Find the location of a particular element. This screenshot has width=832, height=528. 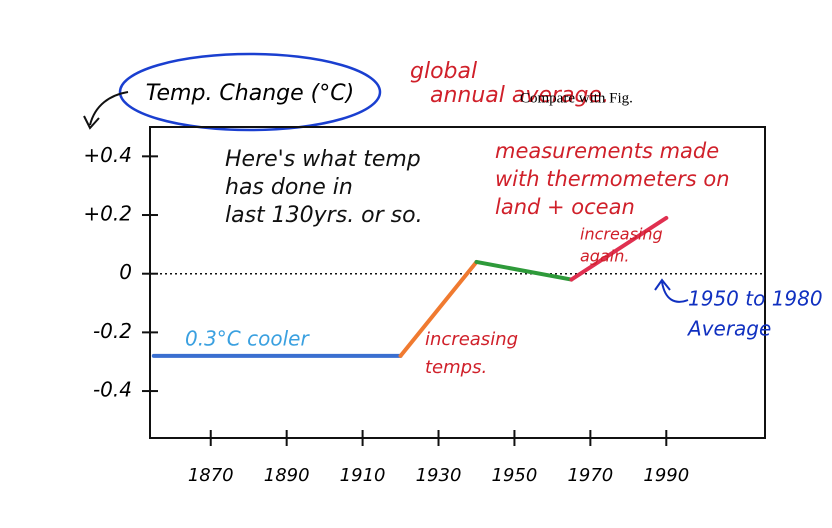

y-axis-label: Temp. Change (°C) is located at coordinates (250, 93).